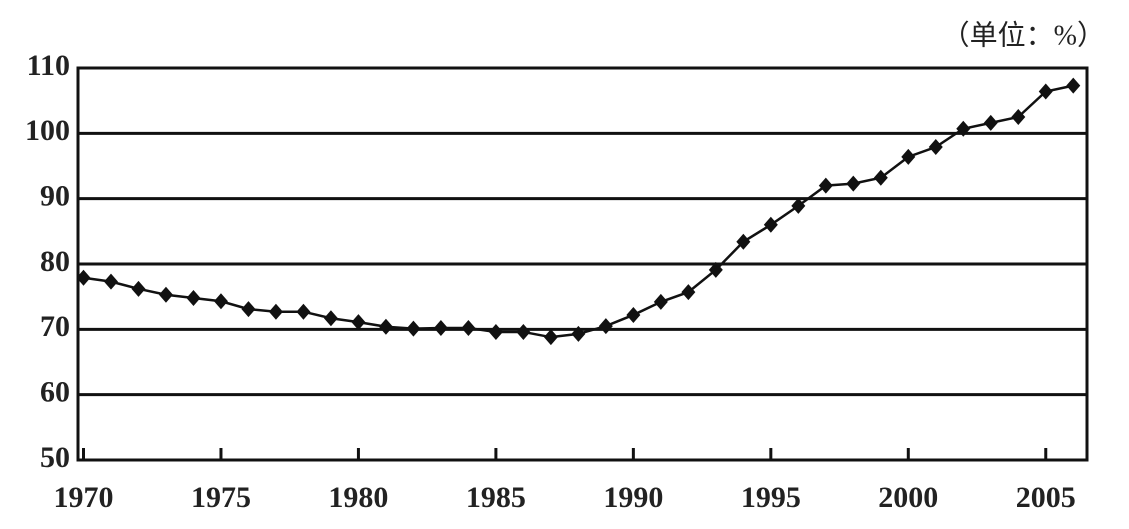  I want to click on x-tick-label: 1990, so click(633, 497).